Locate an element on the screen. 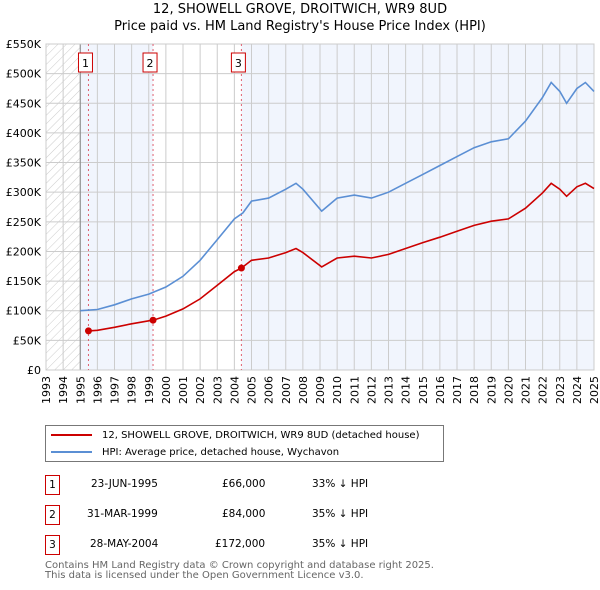  sale-date: 31-MAR-1999 is located at coordinates (122, 514).